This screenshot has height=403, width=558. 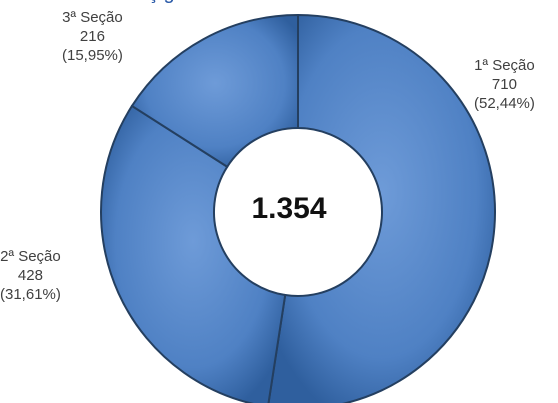 I want to click on slice-value: 710, so click(x=504, y=84).